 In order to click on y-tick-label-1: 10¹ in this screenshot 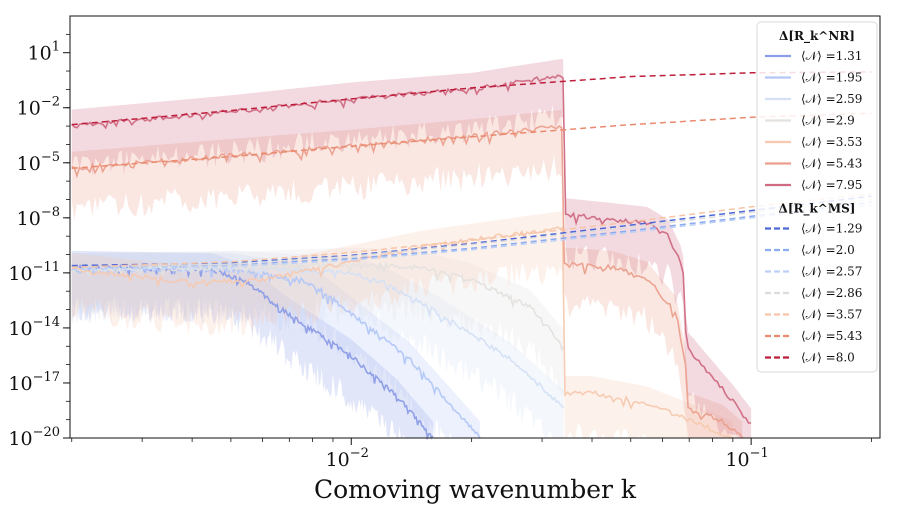, I will do `click(44, 52)`.